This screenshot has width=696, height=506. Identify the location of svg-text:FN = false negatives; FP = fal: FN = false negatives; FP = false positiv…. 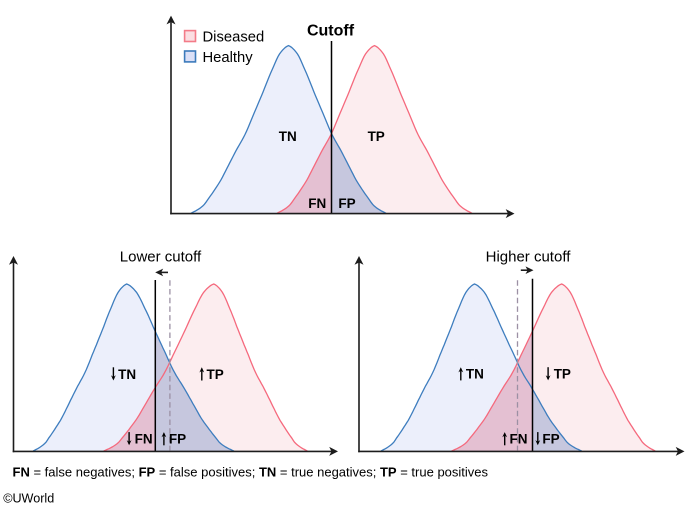
(251, 472).